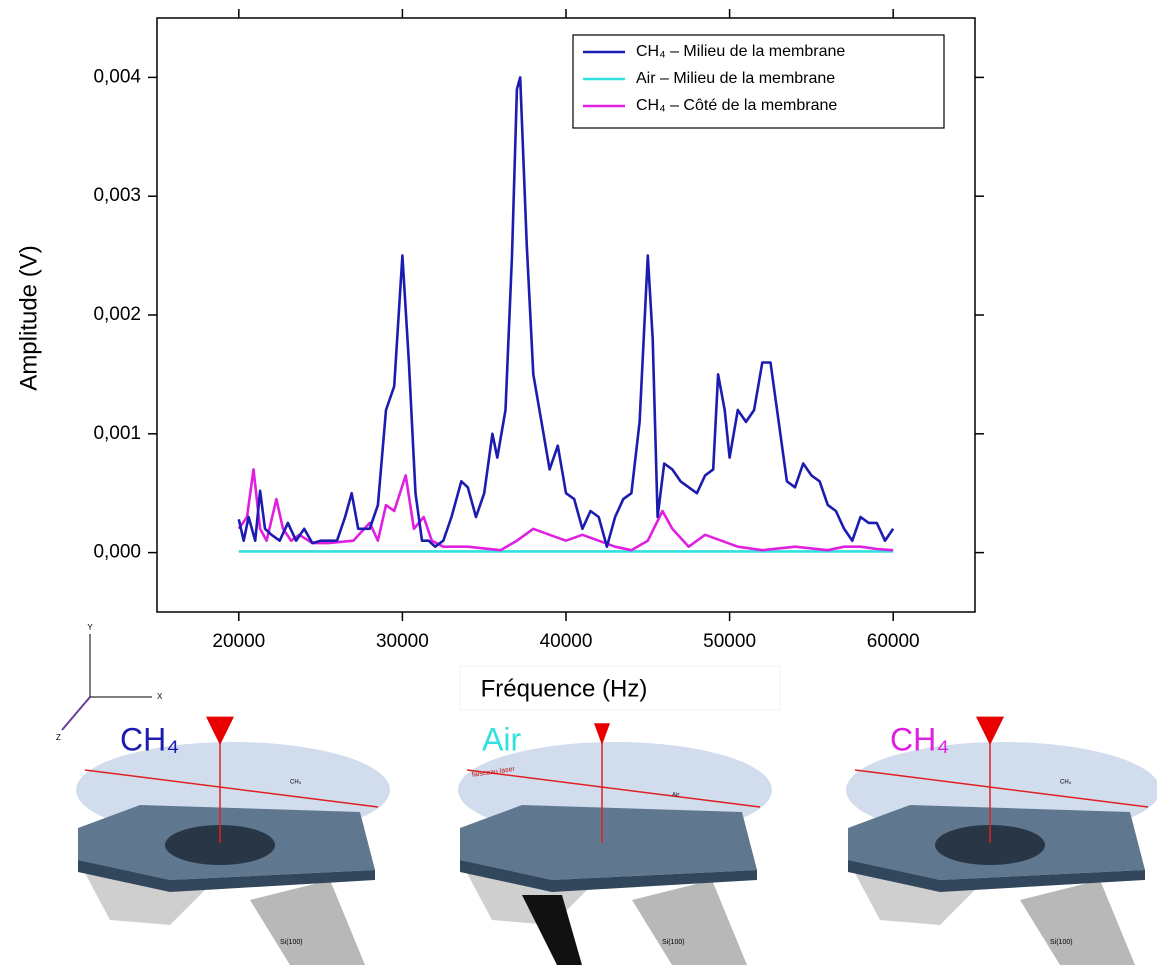 The width and height of the screenshot is (1157, 977). Describe the element at coordinates (729, 641) in the screenshot. I see `x-tick-label: 50000` at that location.